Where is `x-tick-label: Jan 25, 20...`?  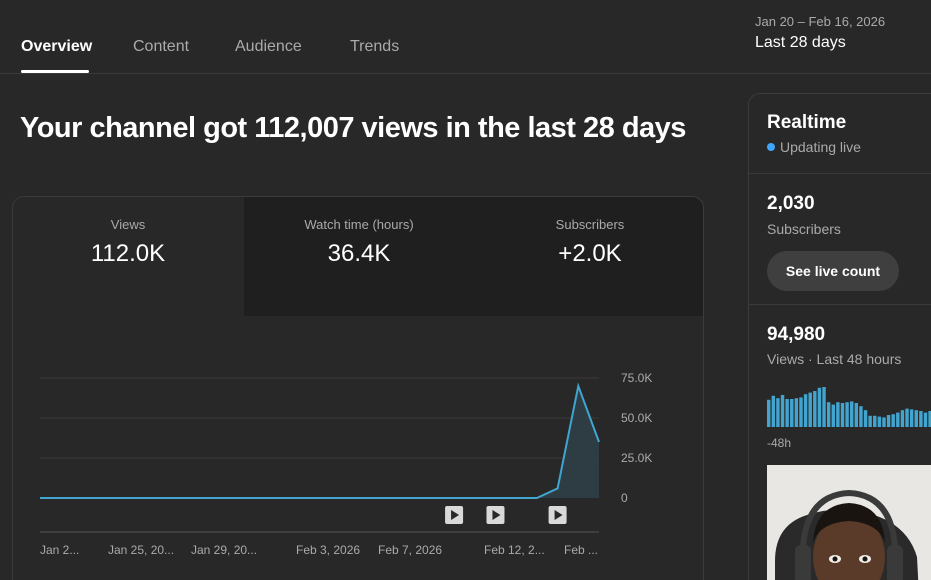 x-tick-label: Jan 25, 20... is located at coordinates (141, 550).